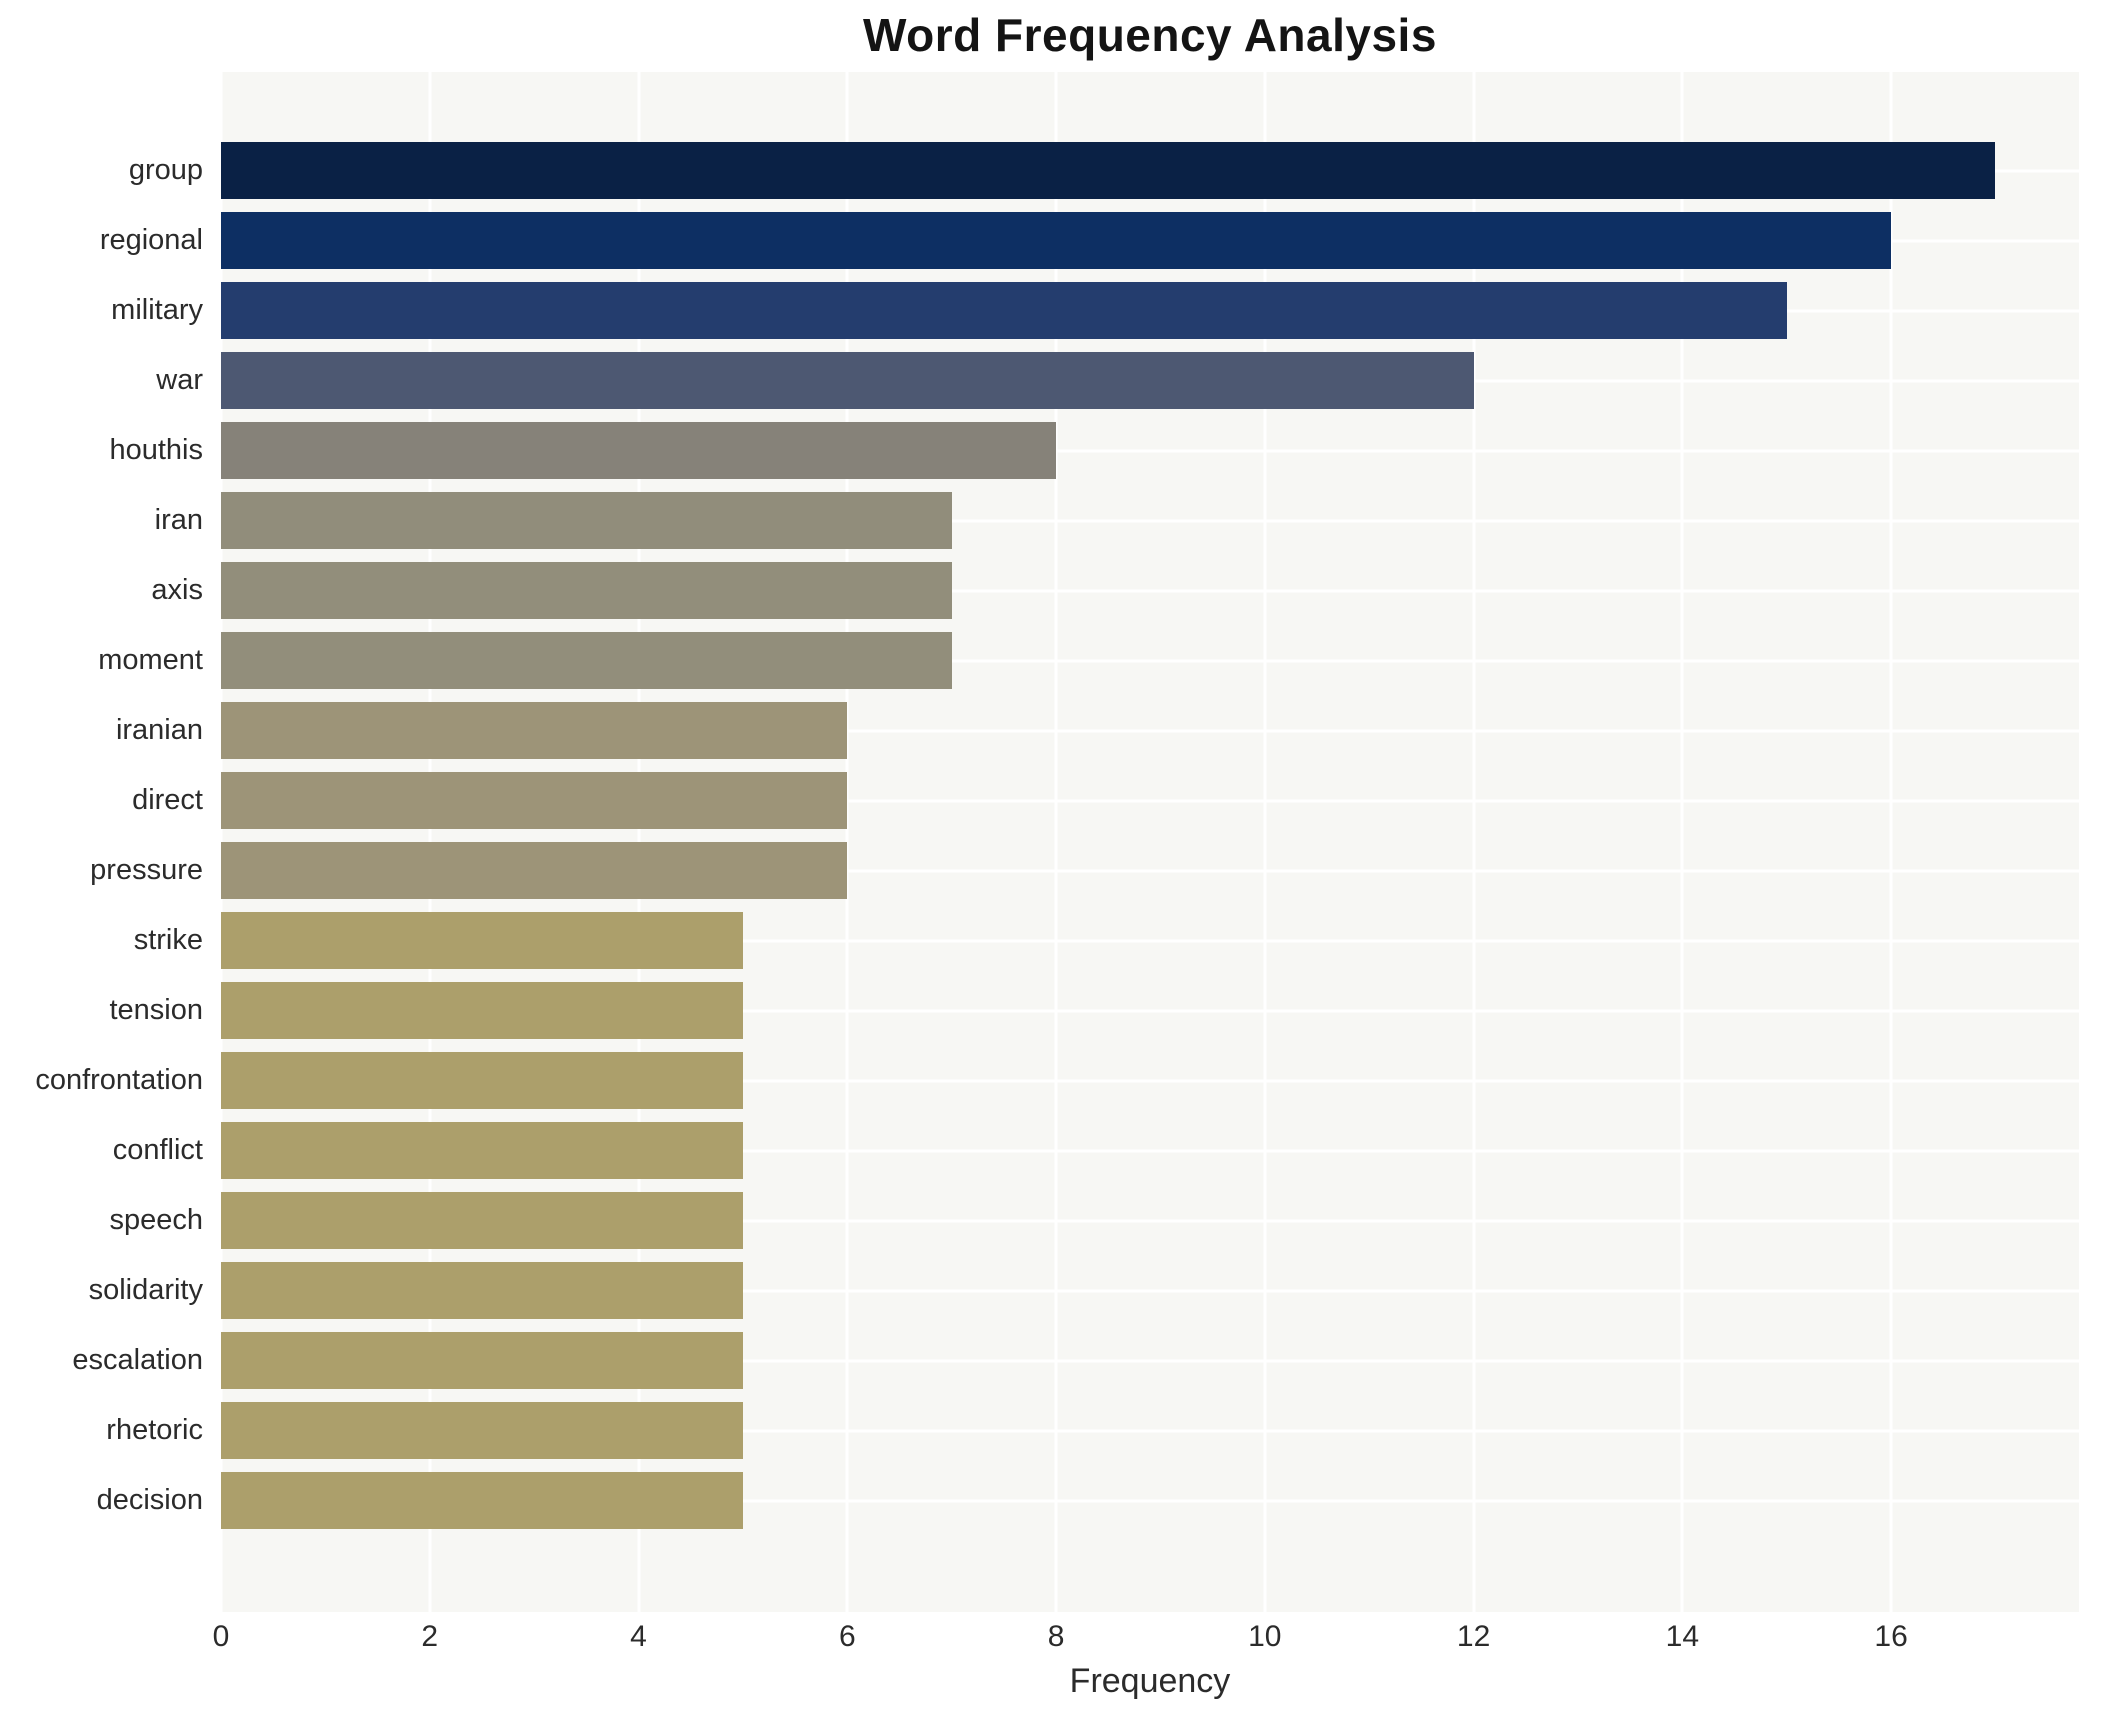 The height and width of the screenshot is (1710, 2102). I want to click on y-axis-label-conflict: conflict, so click(157, 1150).